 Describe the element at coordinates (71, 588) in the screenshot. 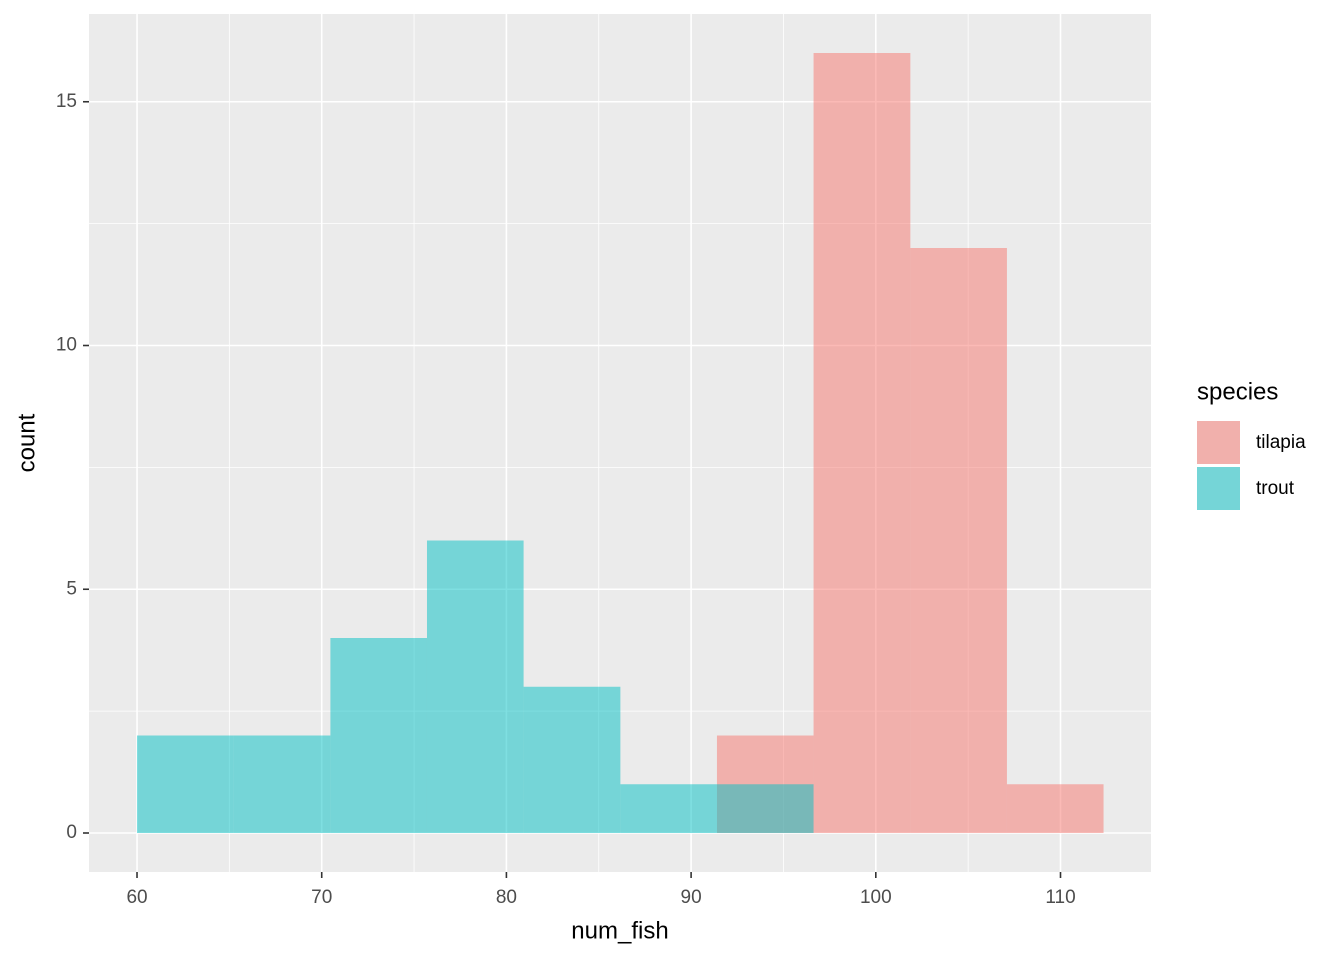

I see `y-tick-label: 5` at that location.